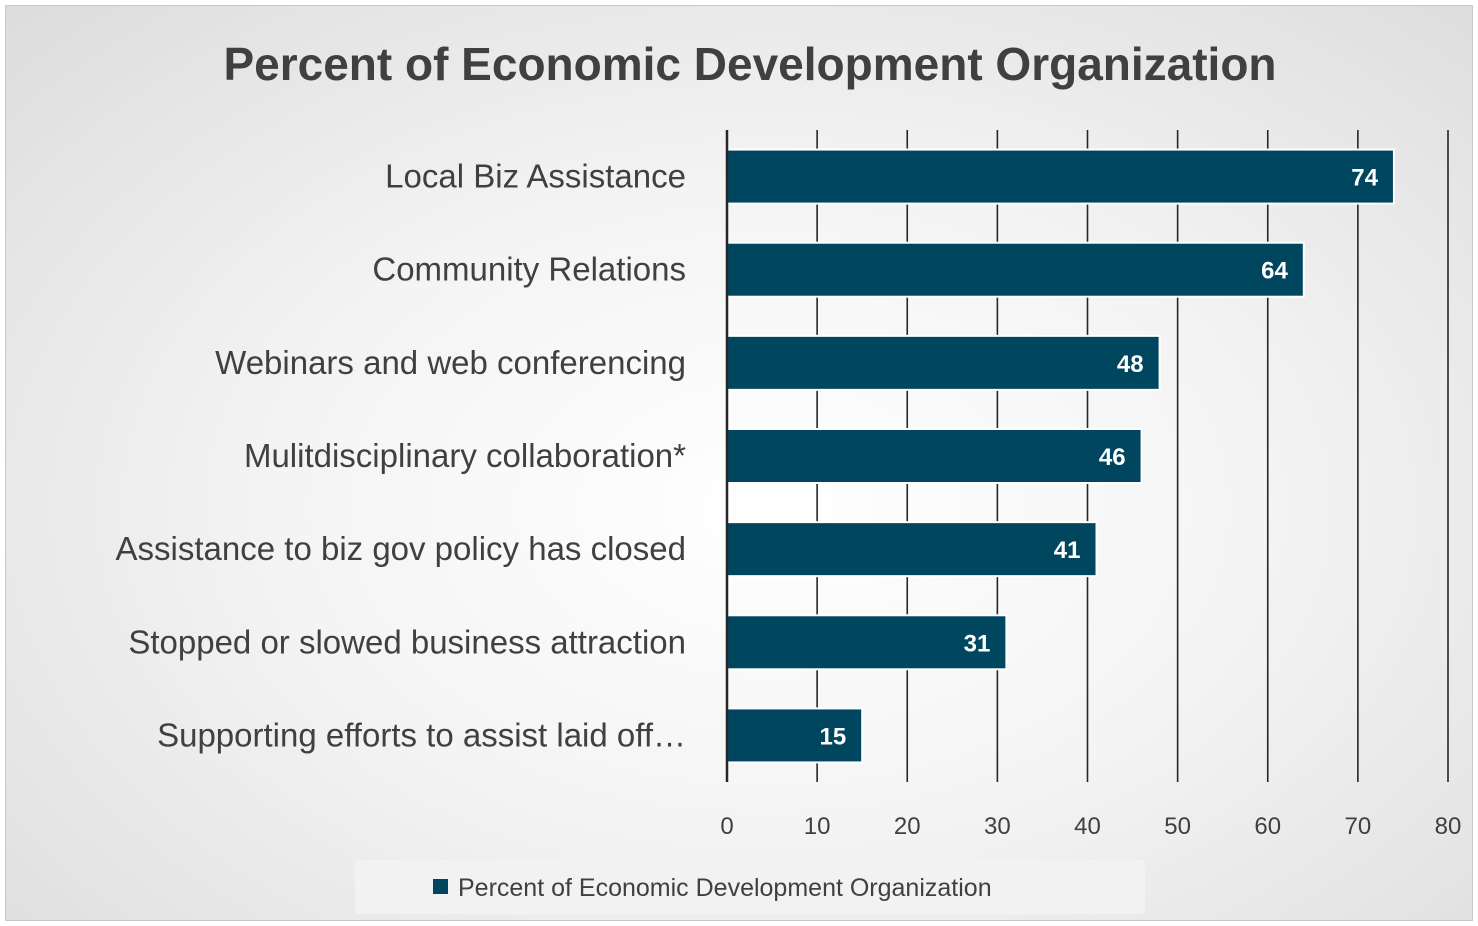 The width and height of the screenshot is (1478, 926). Describe the element at coordinates (535, 176) in the screenshot. I see `category-label-1: Local Biz Assistance` at that location.